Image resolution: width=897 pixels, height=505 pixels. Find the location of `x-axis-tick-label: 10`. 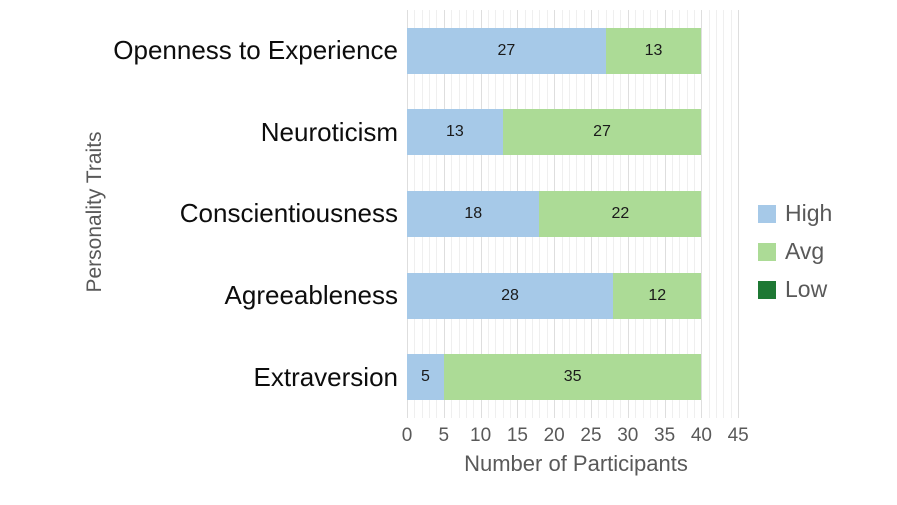

x-axis-tick-label: 10 is located at coordinates (481, 435).